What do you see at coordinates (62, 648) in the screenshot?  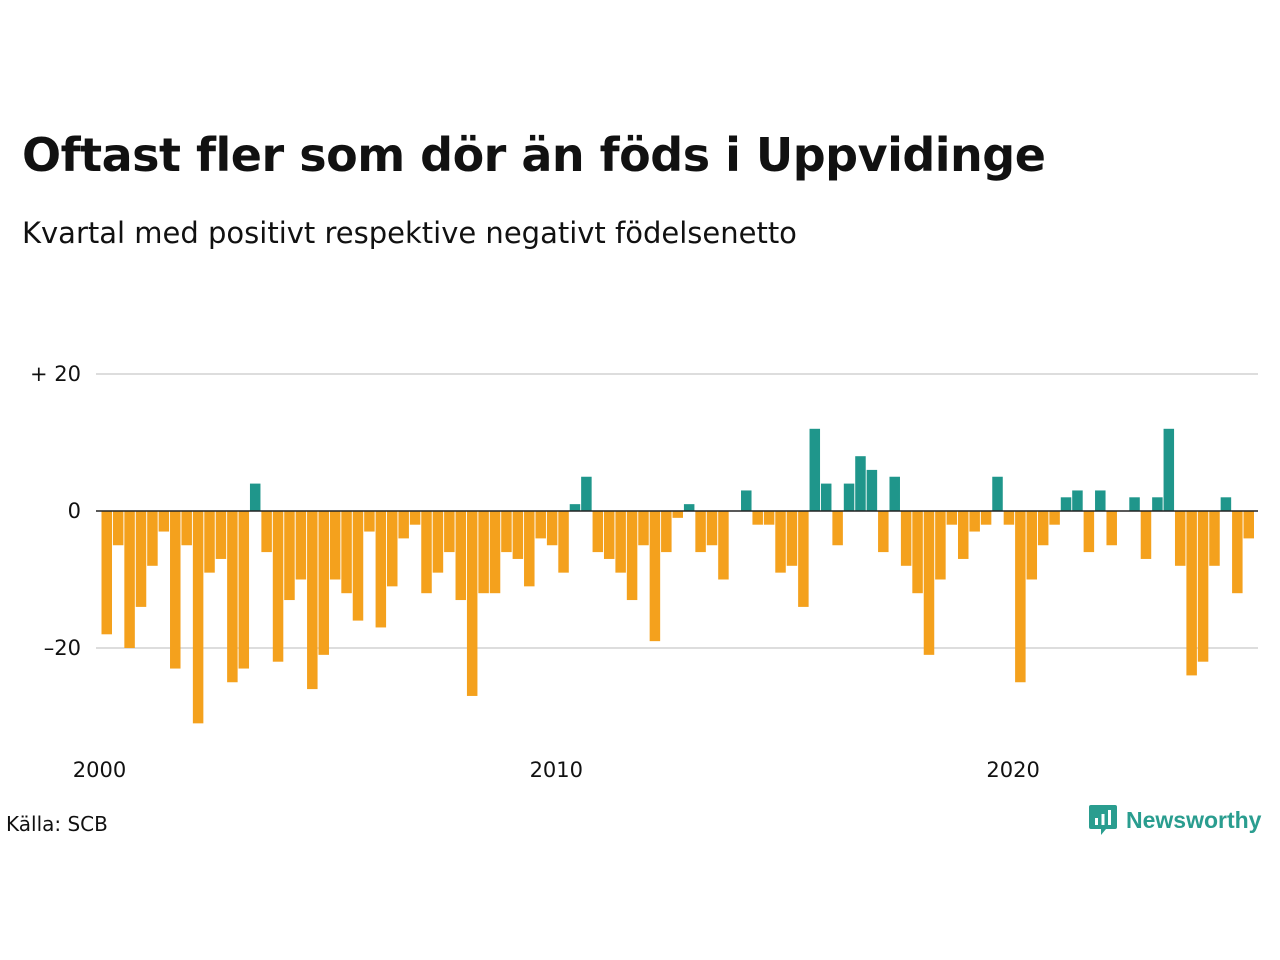 I see `y-tick-label: –20` at bounding box center [62, 648].